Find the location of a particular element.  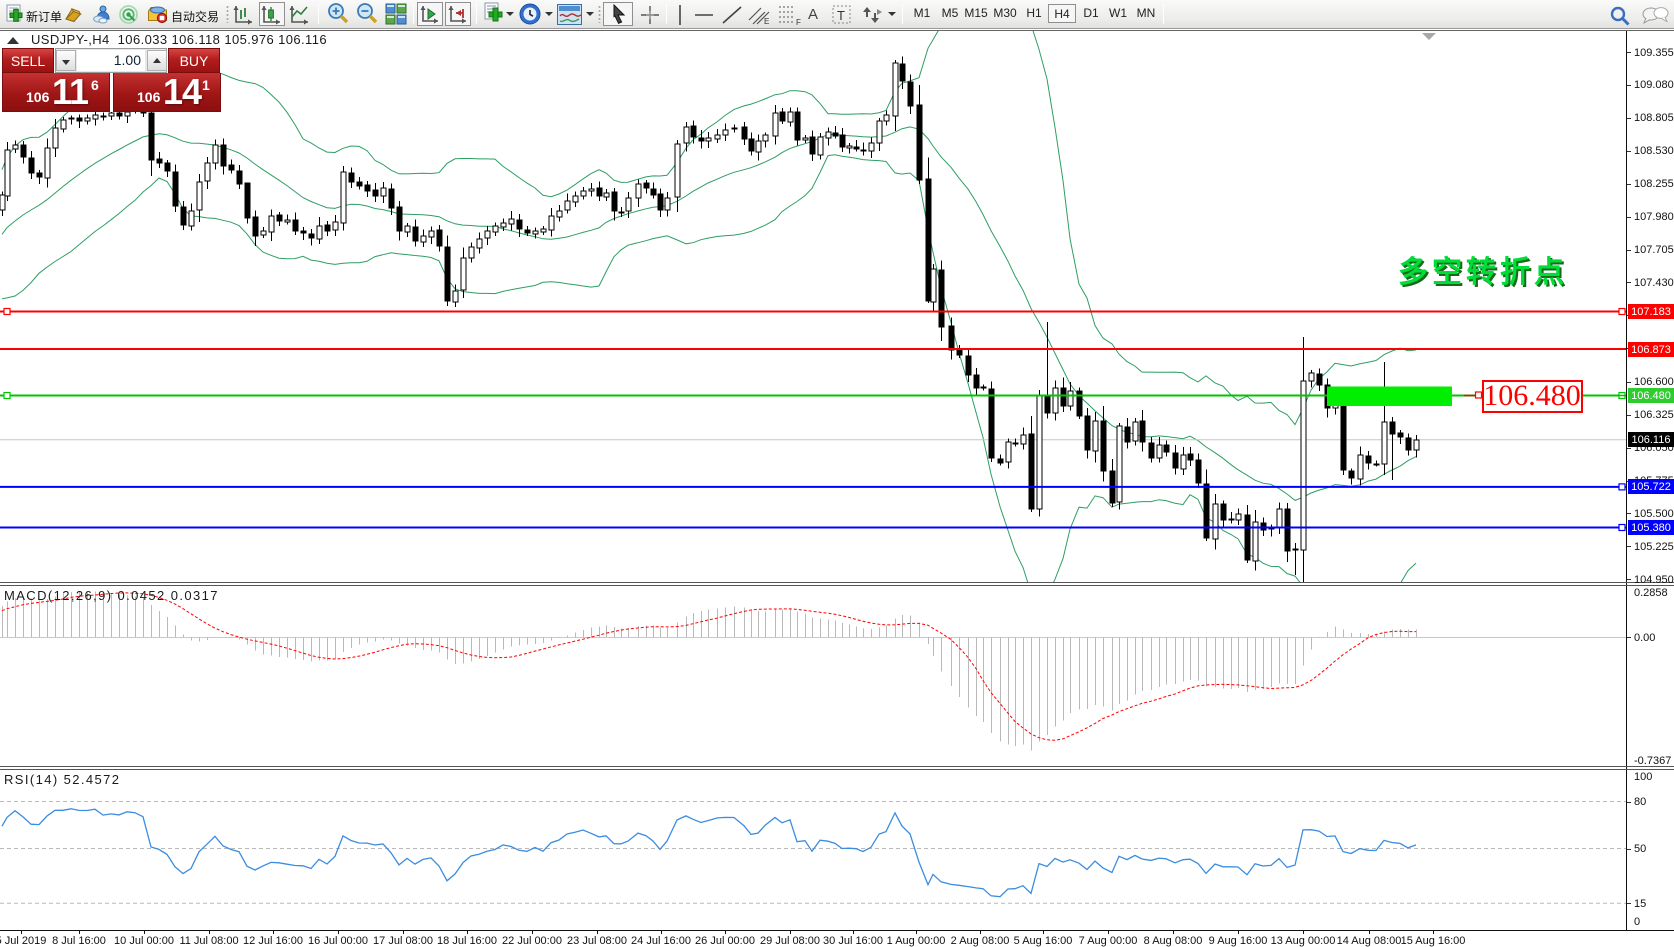

svg-text: T is located at coordinates (841, 15).